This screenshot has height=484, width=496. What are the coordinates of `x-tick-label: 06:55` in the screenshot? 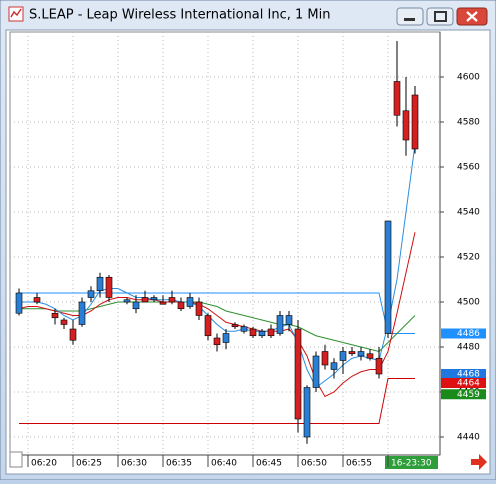 It's located at (359, 464).